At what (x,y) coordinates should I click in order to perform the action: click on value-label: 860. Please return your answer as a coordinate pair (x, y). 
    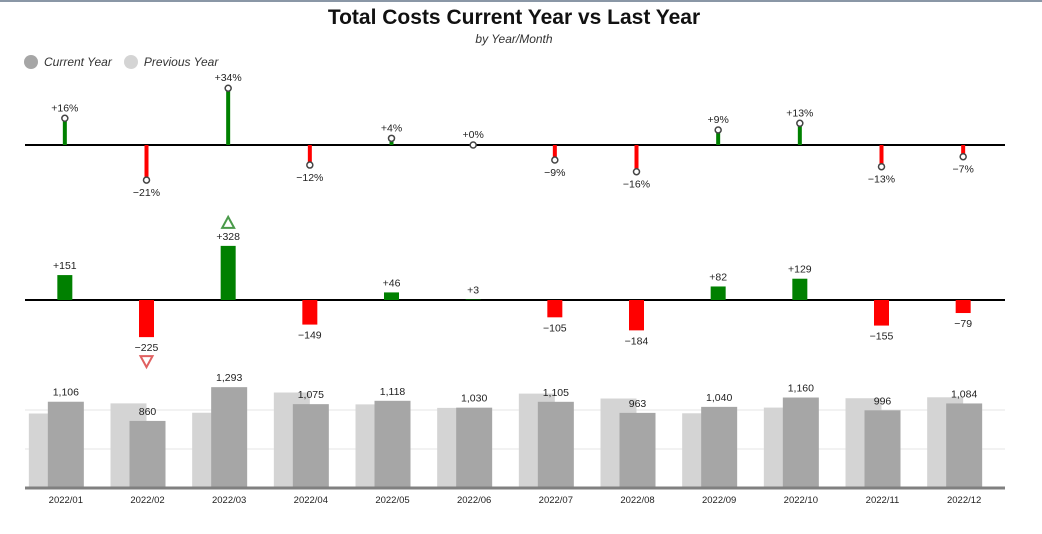
    Looking at the image, I should click on (148, 412).